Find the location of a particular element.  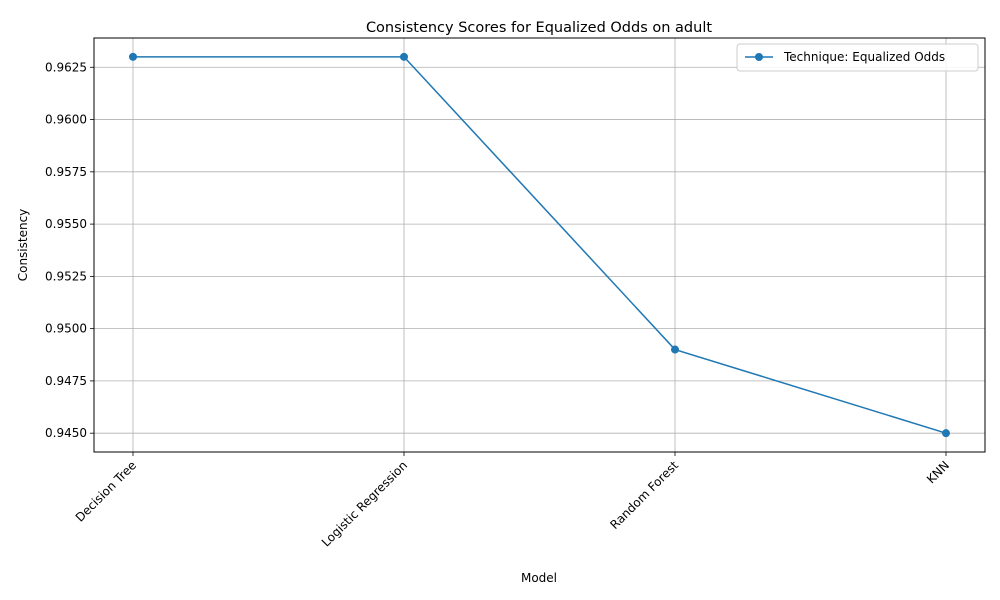

x-axis-label: Model is located at coordinates (539, 578).